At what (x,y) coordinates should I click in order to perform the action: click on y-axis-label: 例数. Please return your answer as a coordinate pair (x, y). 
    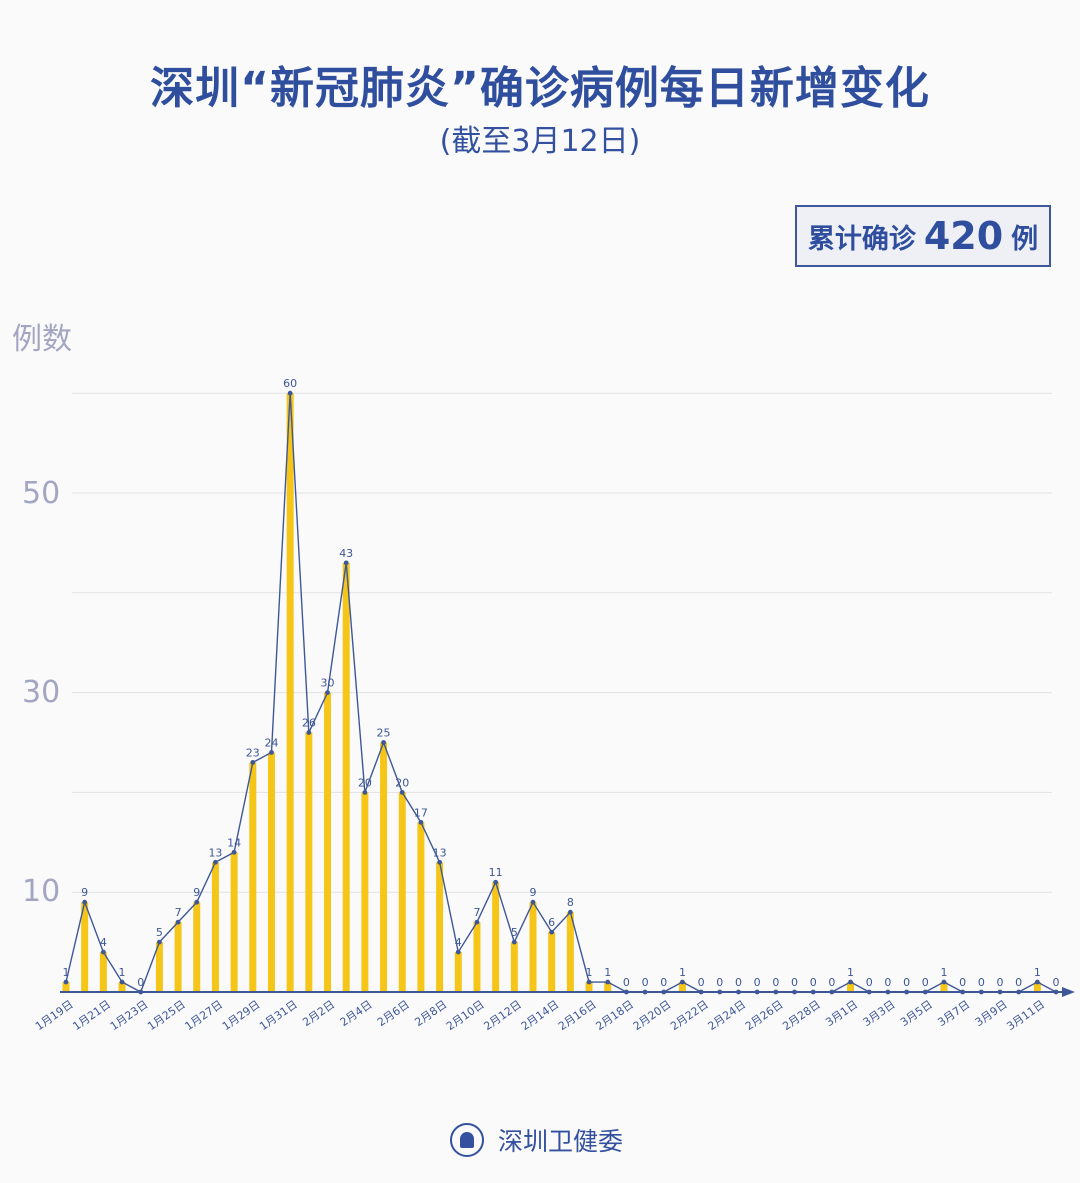
    Looking at the image, I should click on (42, 339).